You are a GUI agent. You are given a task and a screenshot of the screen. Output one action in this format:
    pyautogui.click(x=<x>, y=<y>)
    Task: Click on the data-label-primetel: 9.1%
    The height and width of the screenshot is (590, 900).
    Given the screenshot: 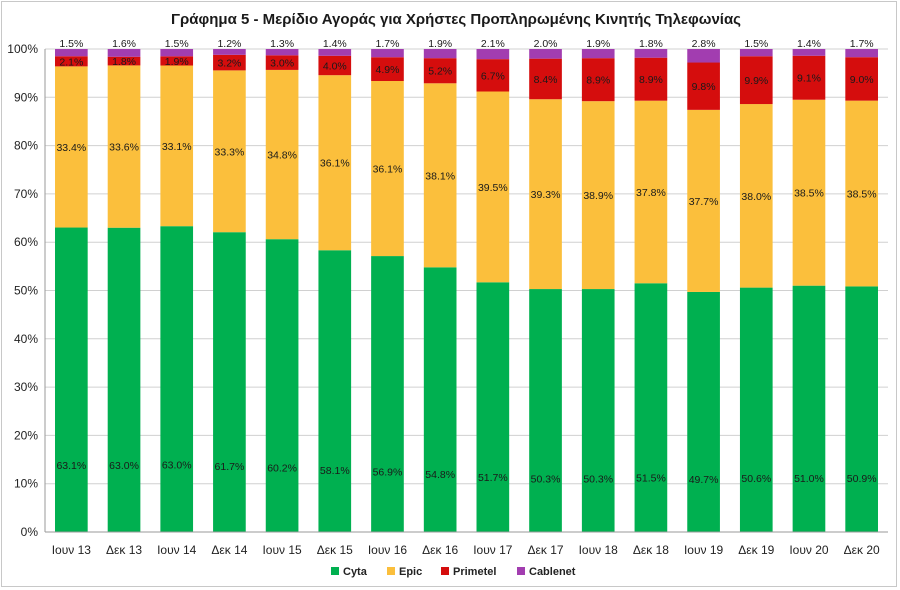 What is the action you would take?
    pyautogui.click(x=809, y=79)
    